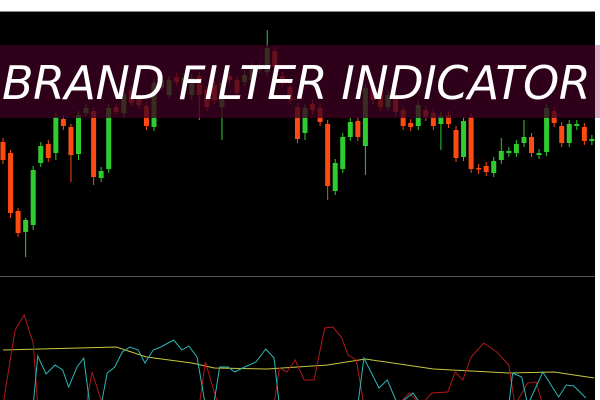 This screenshot has height=400, width=600. What do you see at coordinates (310, 369) in the screenshot?
I see `indicator-line` at bounding box center [310, 369].